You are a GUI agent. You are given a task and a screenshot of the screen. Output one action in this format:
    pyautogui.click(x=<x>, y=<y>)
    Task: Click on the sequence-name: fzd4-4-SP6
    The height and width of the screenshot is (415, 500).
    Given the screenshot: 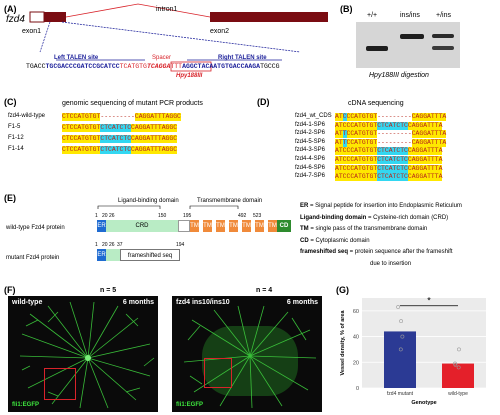 What is the action you would take?
    pyautogui.click(x=310, y=159)
    